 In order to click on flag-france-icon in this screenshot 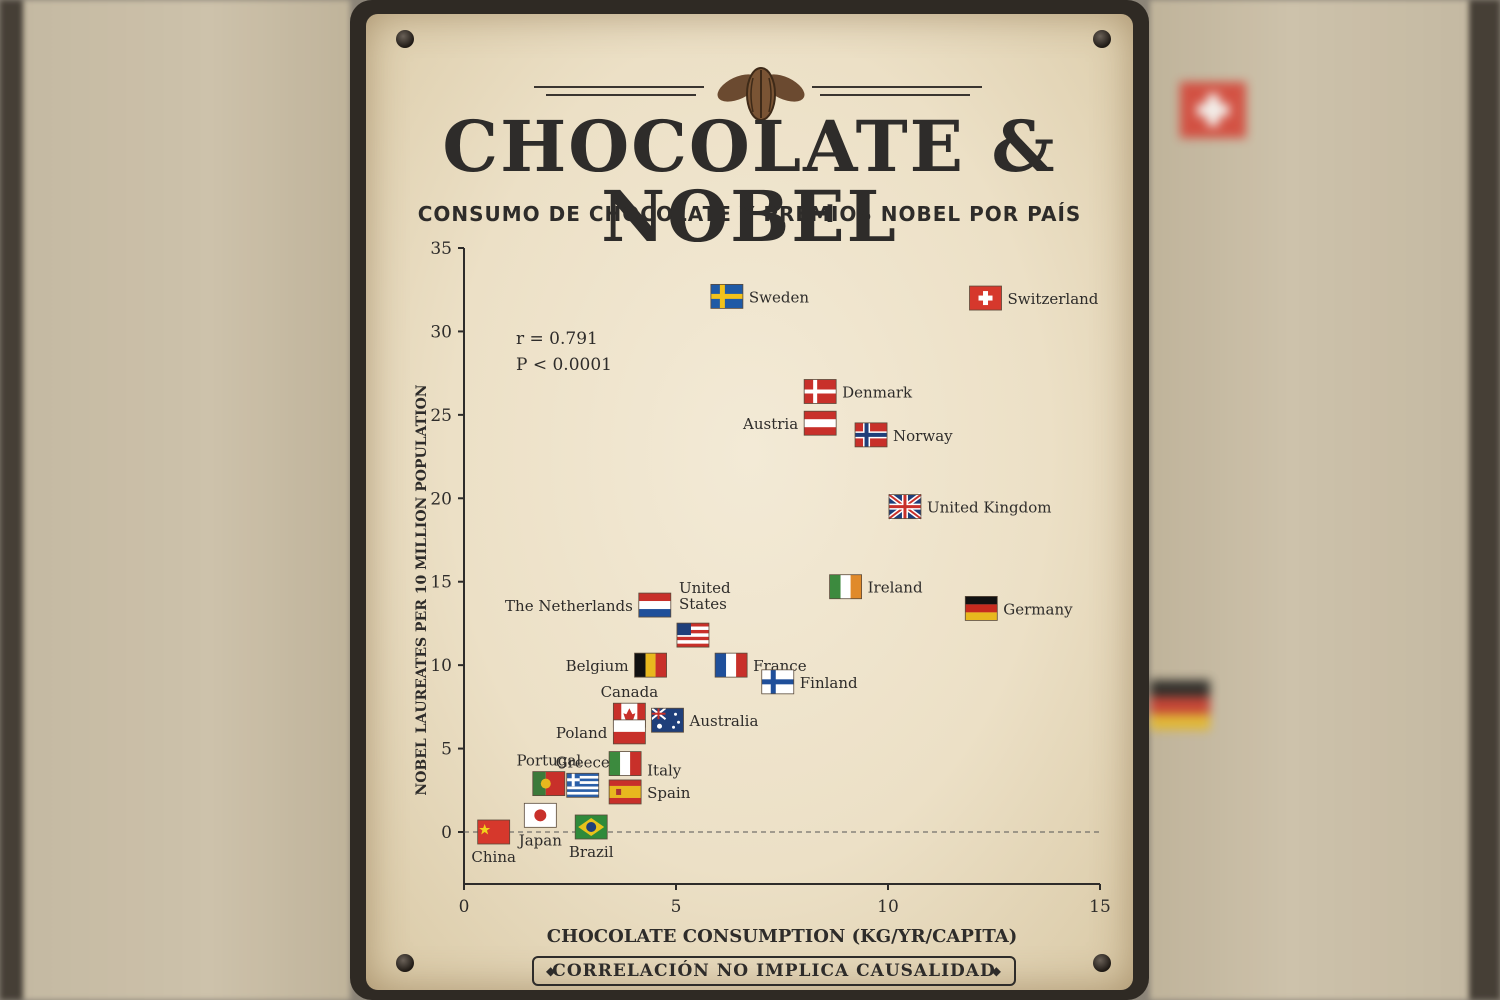, I will do `click(731, 665)`.